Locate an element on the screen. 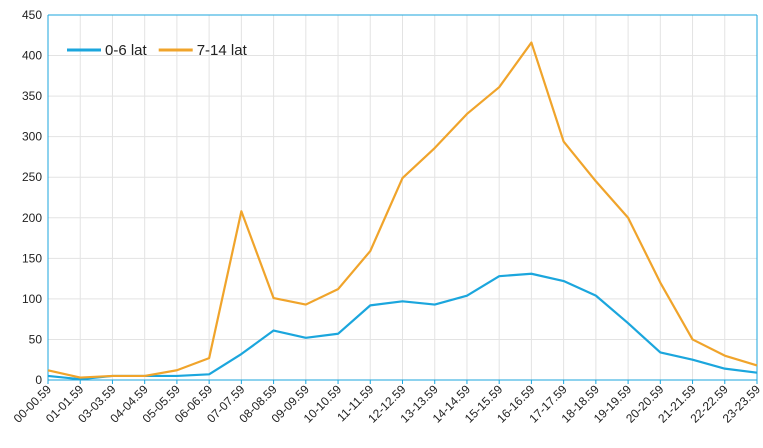 The image size is (763, 448). y-tick-label: 350 is located at coordinates (32, 96).